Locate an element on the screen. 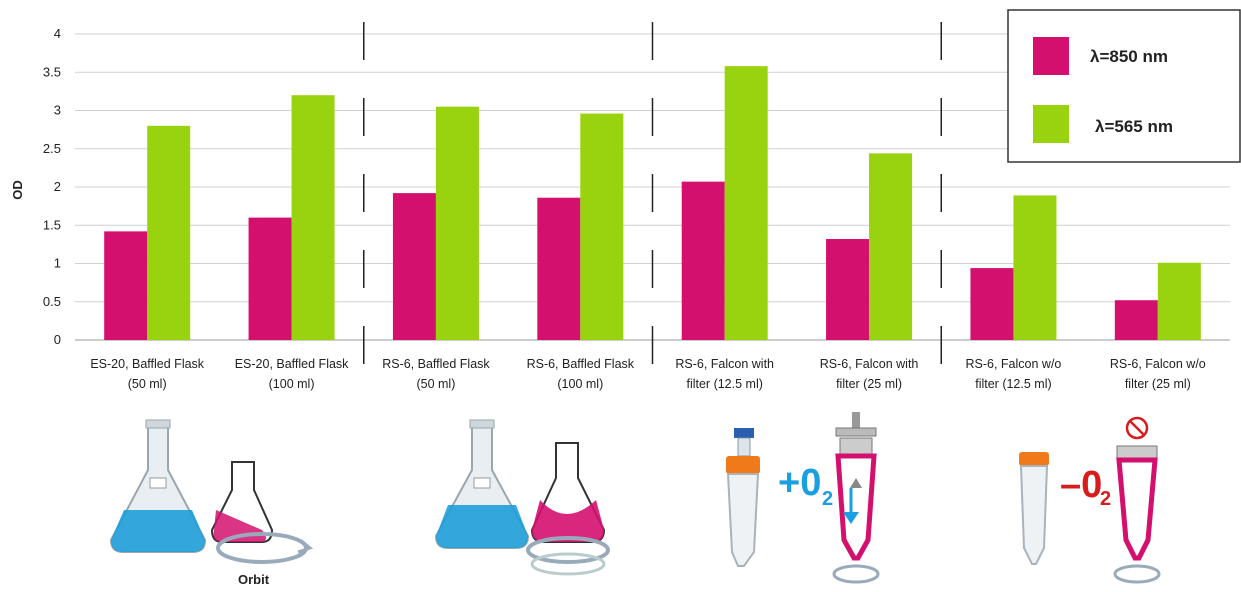  flask-swirl-icon is located at coordinates (242, 502).